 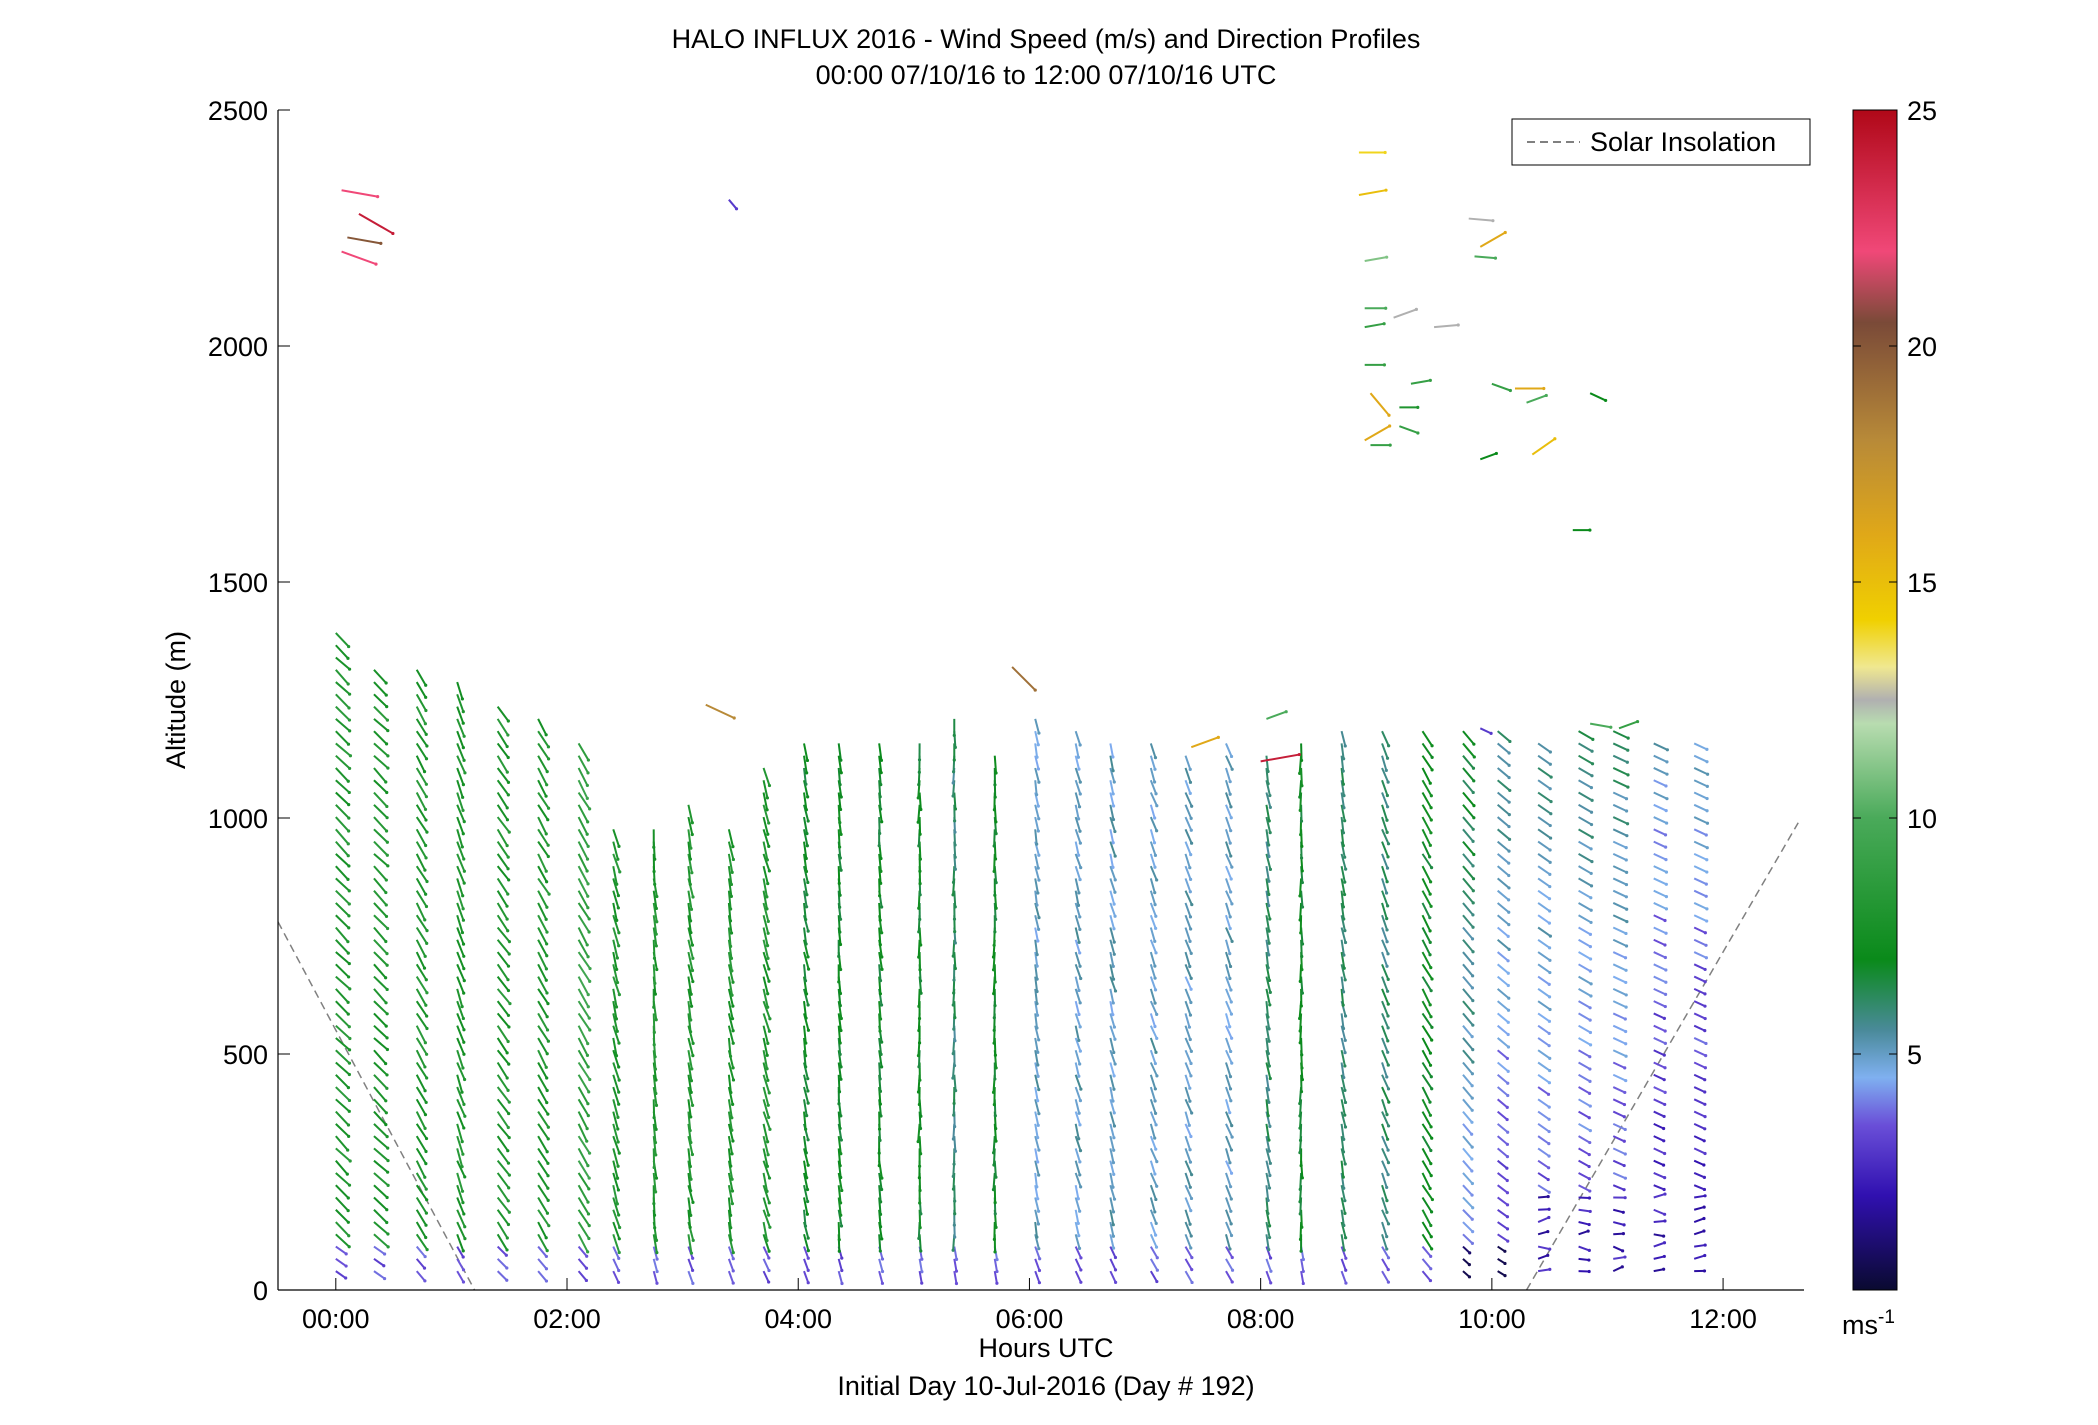 I want to click on solar-insolation-segment, so click(x=1662, y=1056).